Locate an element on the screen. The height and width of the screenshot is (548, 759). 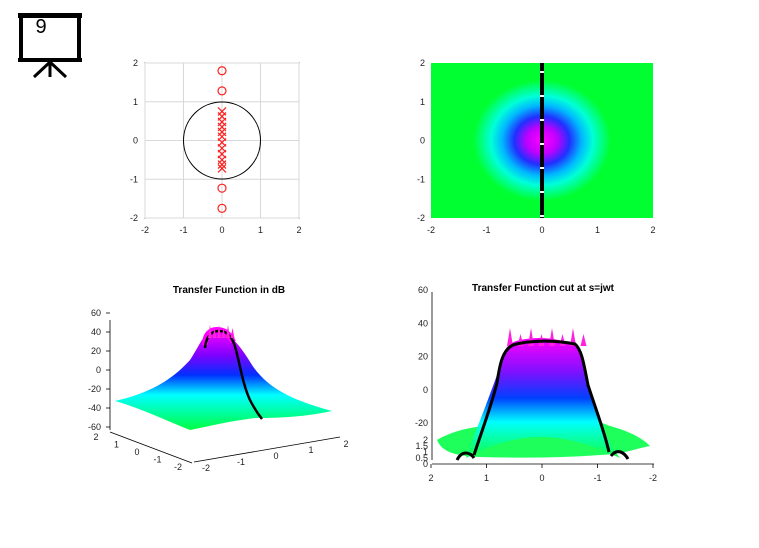
zero-markers is located at coordinates (222, 139).